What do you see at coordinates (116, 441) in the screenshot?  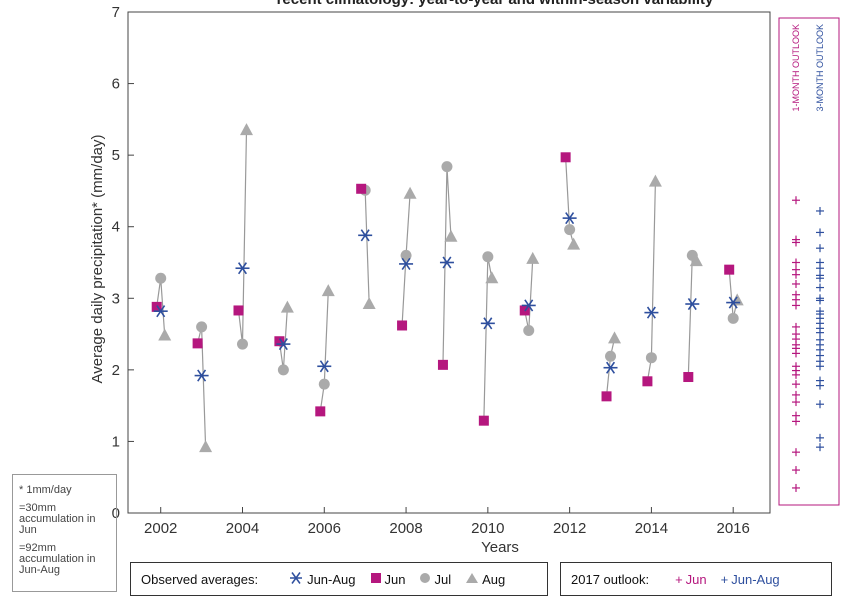 I see `y-tick-label: 1` at bounding box center [116, 441].